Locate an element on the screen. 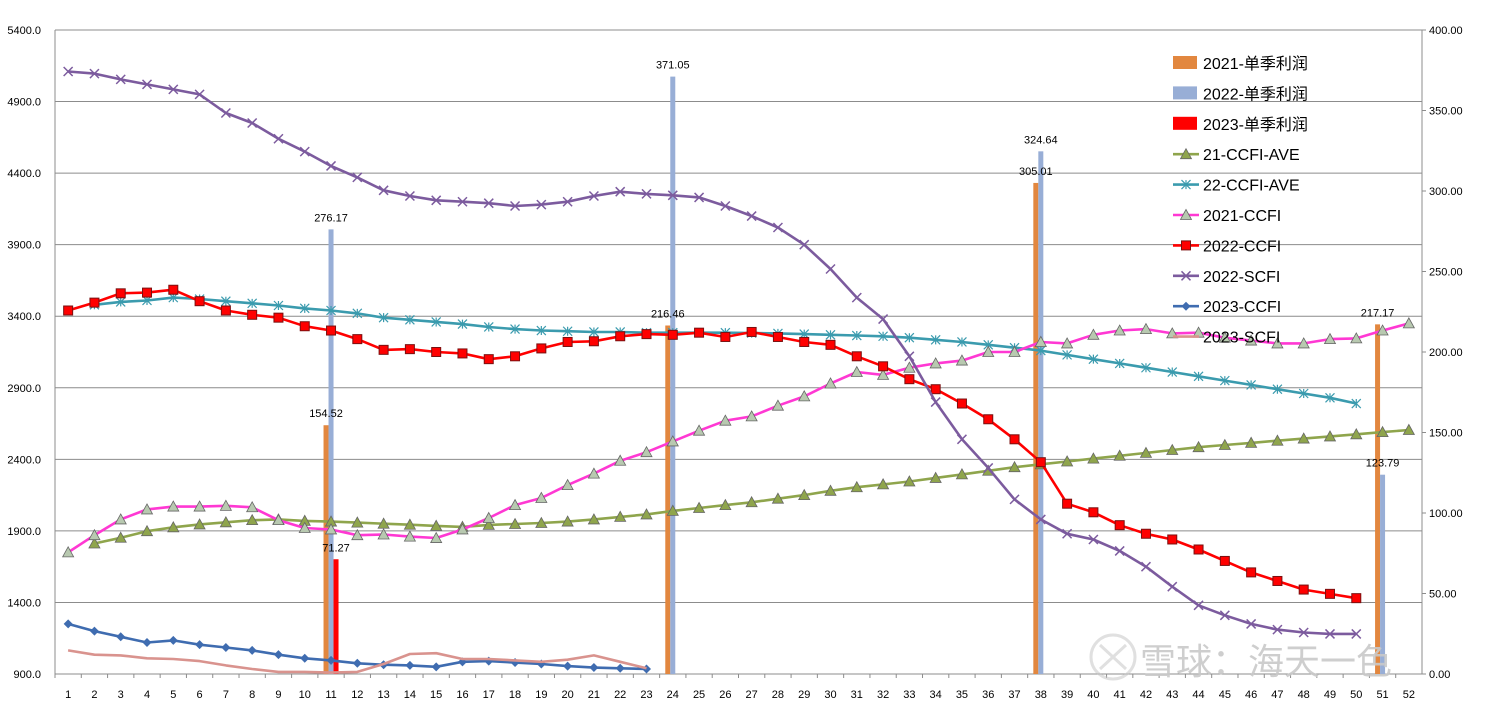 The width and height of the screenshot is (1487, 704). x-tick-label: 48 is located at coordinates (1304, 695).